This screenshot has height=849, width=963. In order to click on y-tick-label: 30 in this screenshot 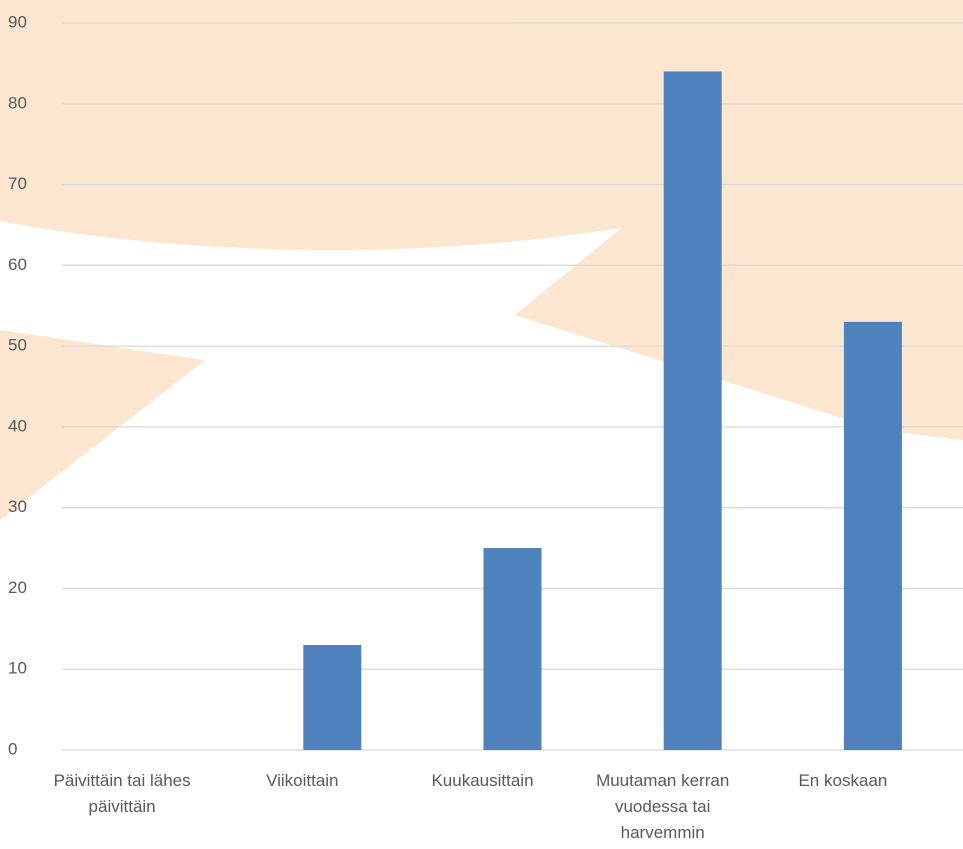, I will do `click(17, 506)`.